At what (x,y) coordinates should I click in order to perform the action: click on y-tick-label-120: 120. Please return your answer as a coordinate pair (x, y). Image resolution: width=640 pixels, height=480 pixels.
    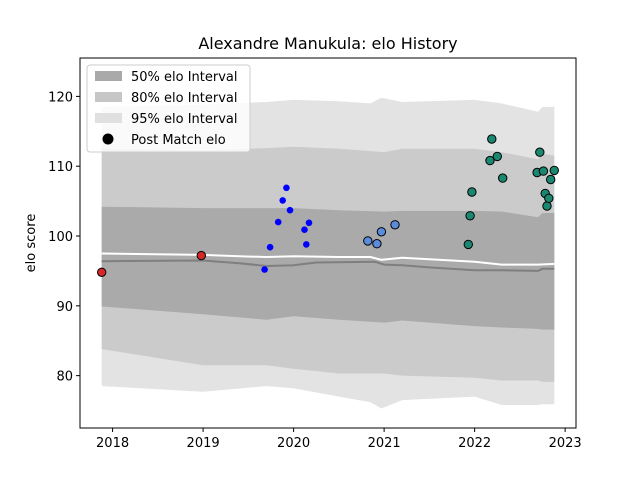
    Looking at the image, I should click on (60, 97).